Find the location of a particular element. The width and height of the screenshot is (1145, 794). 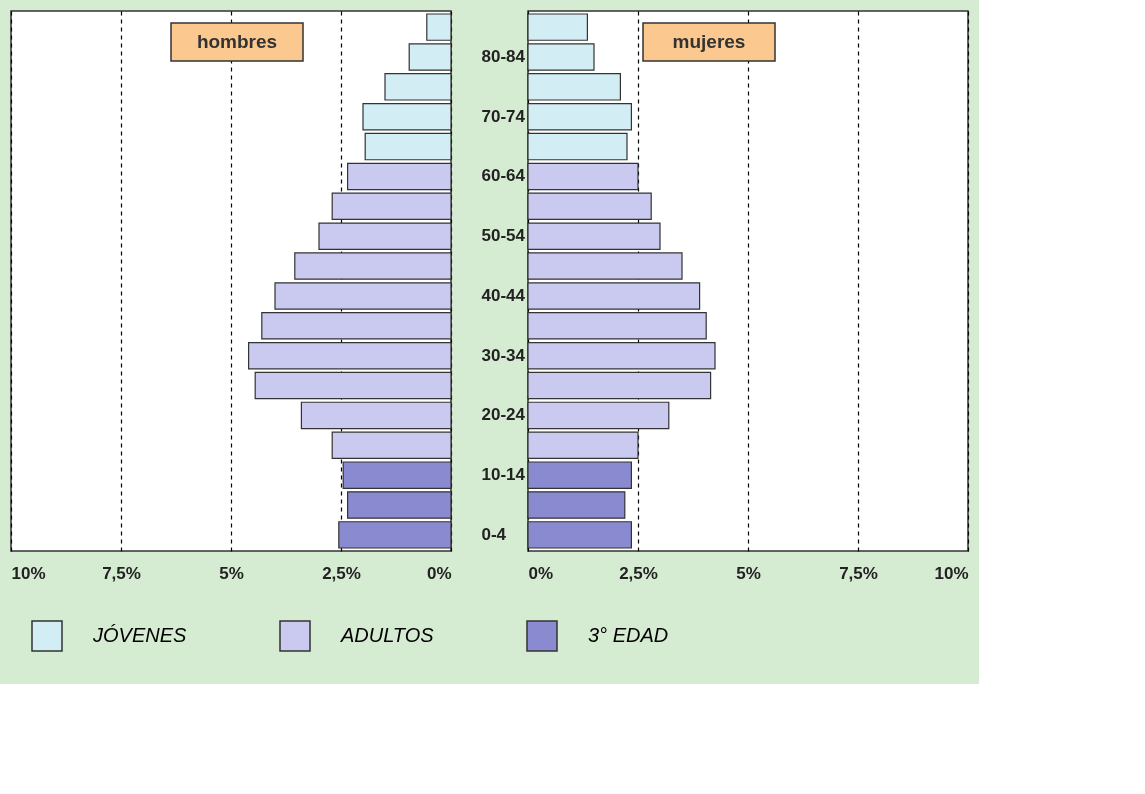

y-tick-label: 50-54 is located at coordinates (503, 236).